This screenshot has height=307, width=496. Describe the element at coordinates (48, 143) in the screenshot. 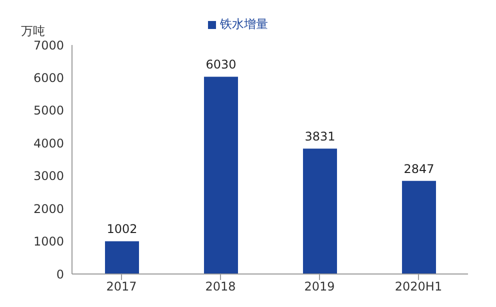

I see `y-tick-label: 4000` at that location.